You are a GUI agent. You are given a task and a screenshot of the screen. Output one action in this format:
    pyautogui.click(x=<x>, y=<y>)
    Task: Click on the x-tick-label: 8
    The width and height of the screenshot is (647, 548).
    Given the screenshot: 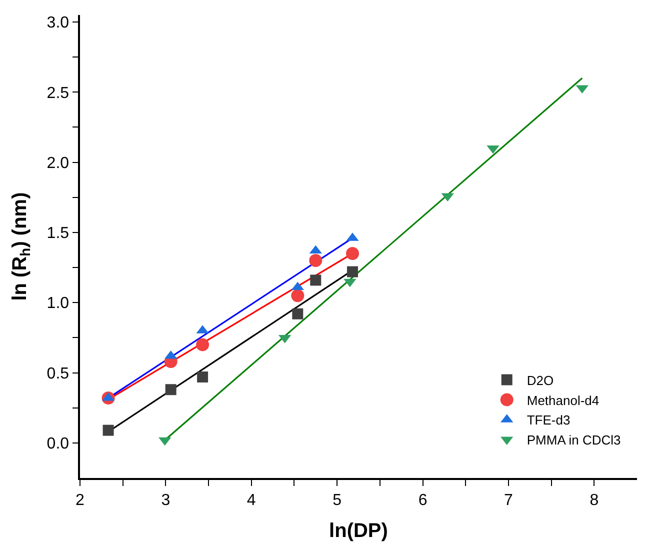 What is the action you would take?
    pyautogui.click(x=594, y=500)
    